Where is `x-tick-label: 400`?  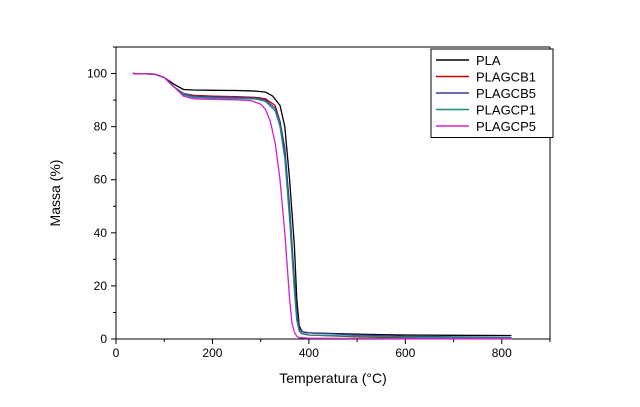
x-tick-label: 400 is located at coordinates (309, 353).